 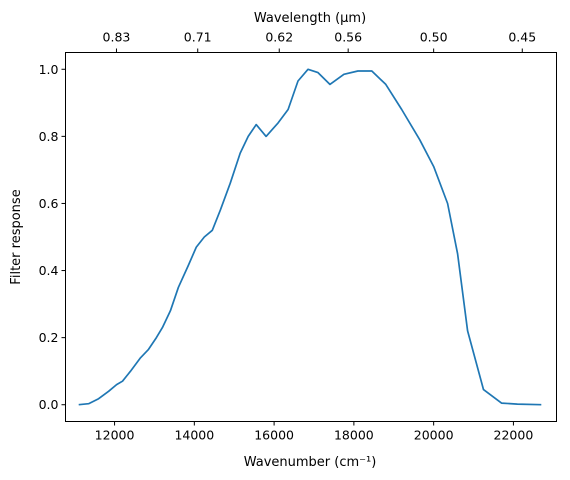 I want to click on y-tick-label: 0.4, so click(x=49, y=270).